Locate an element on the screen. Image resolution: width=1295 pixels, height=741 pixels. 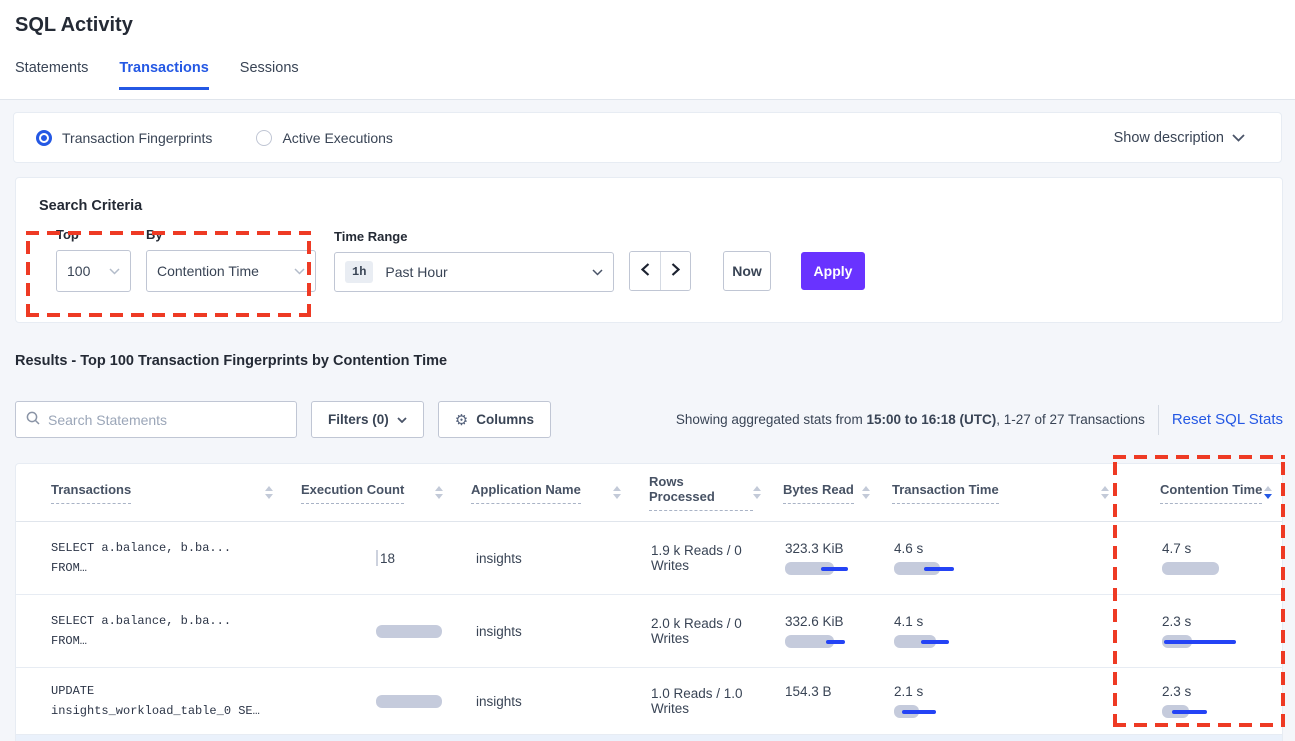
bytes-read-cell: 154.3 B is located at coordinates (837, 701).